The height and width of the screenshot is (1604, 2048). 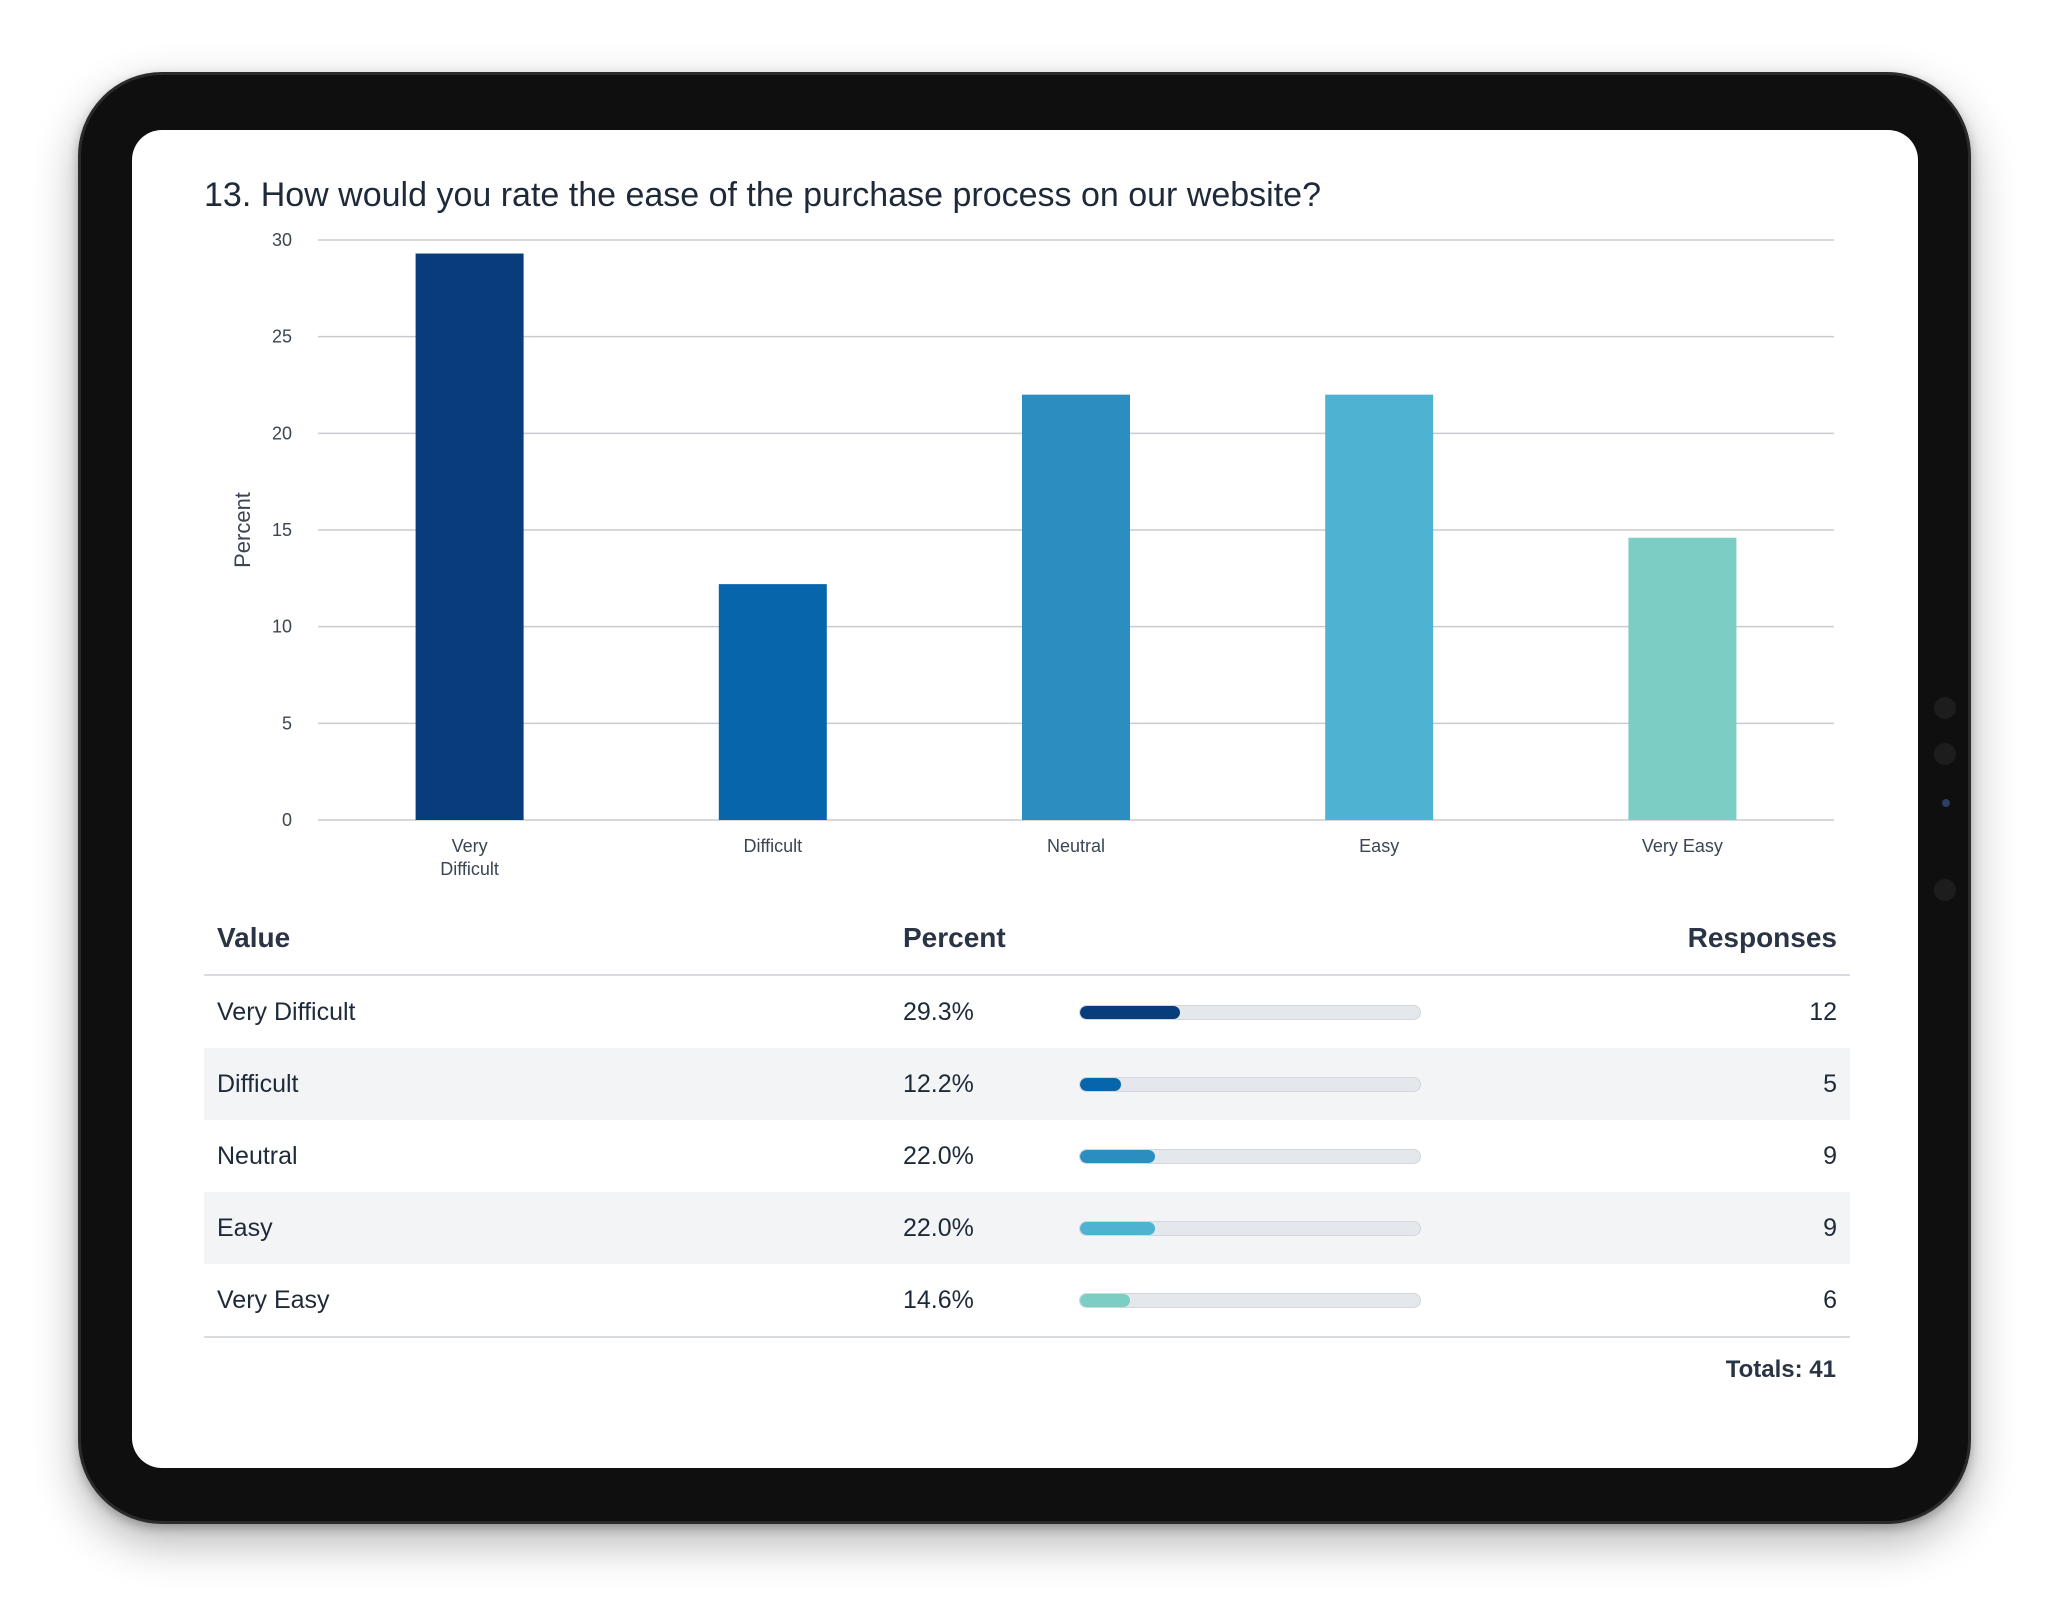 I want to click on header-responses: Responses, so click(x=1723, y=939).